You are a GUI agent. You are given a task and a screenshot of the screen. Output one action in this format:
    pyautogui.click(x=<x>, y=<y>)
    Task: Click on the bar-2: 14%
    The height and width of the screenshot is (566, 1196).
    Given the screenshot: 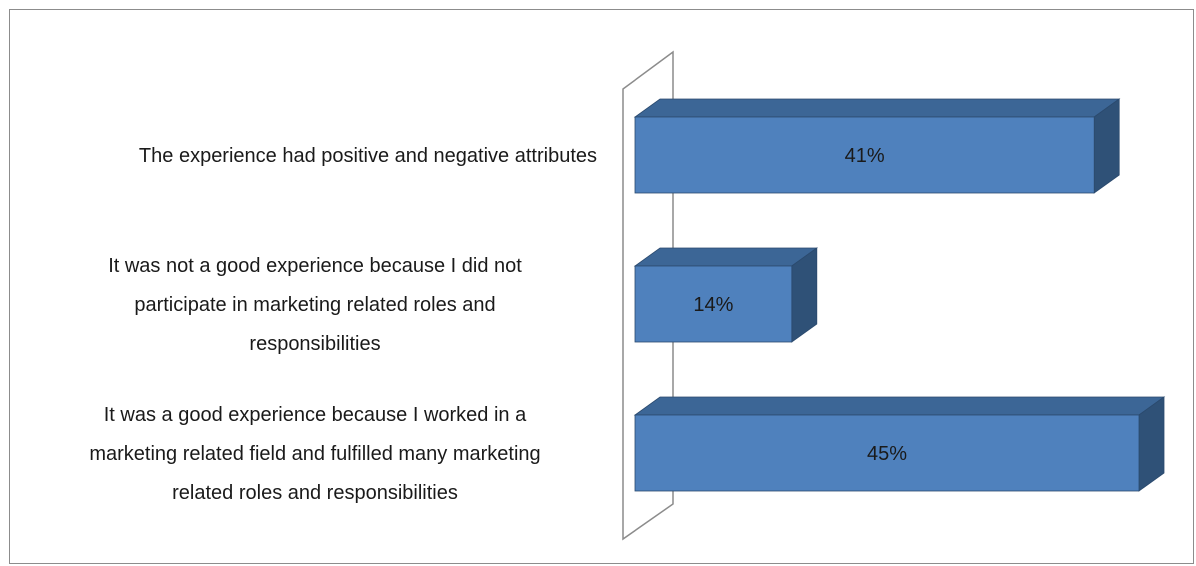 What is the action you would take?
    pyautogui.click(x=726, y=295)
    